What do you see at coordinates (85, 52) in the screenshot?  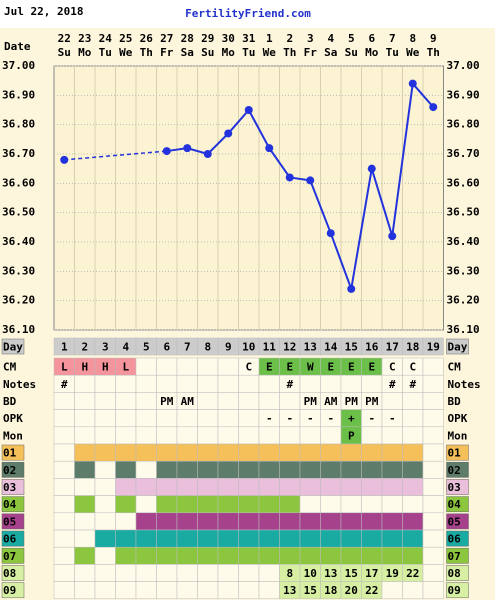 I see `weekday: Mo` at bounding box center [85, 52].